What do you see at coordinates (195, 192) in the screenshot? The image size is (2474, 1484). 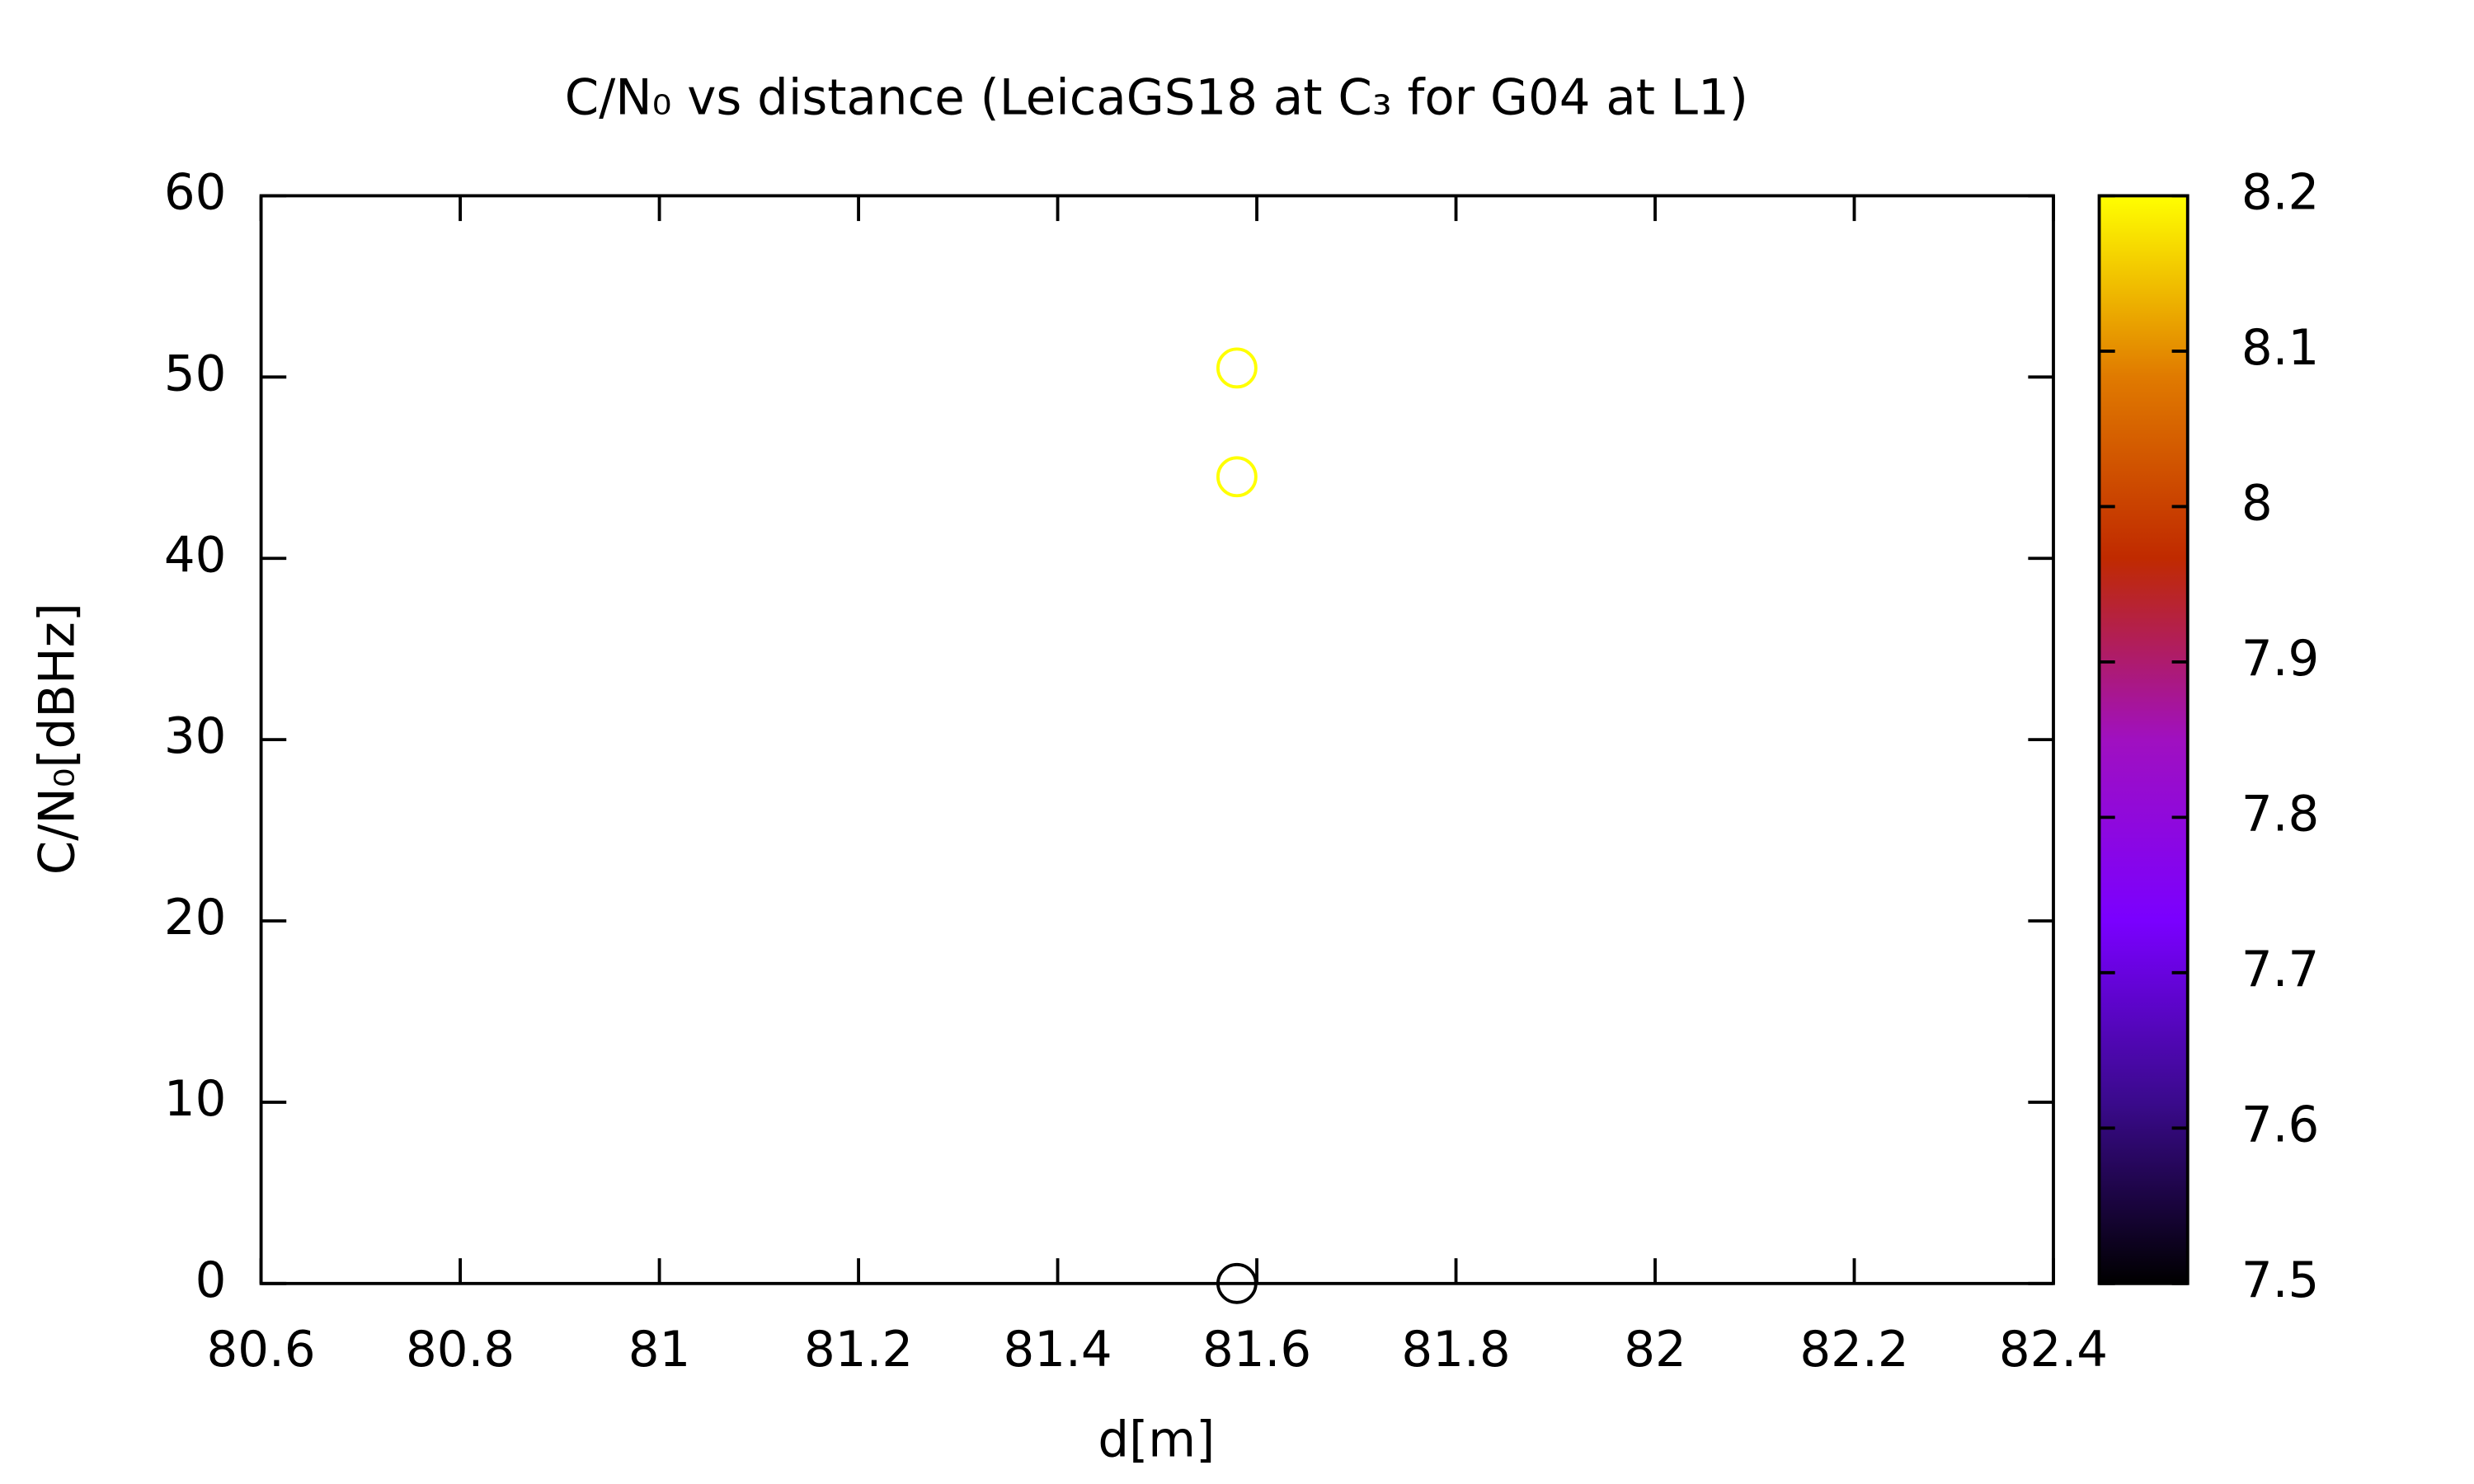 I see `y-tick-label: 60` at bounding box center [195, 192].